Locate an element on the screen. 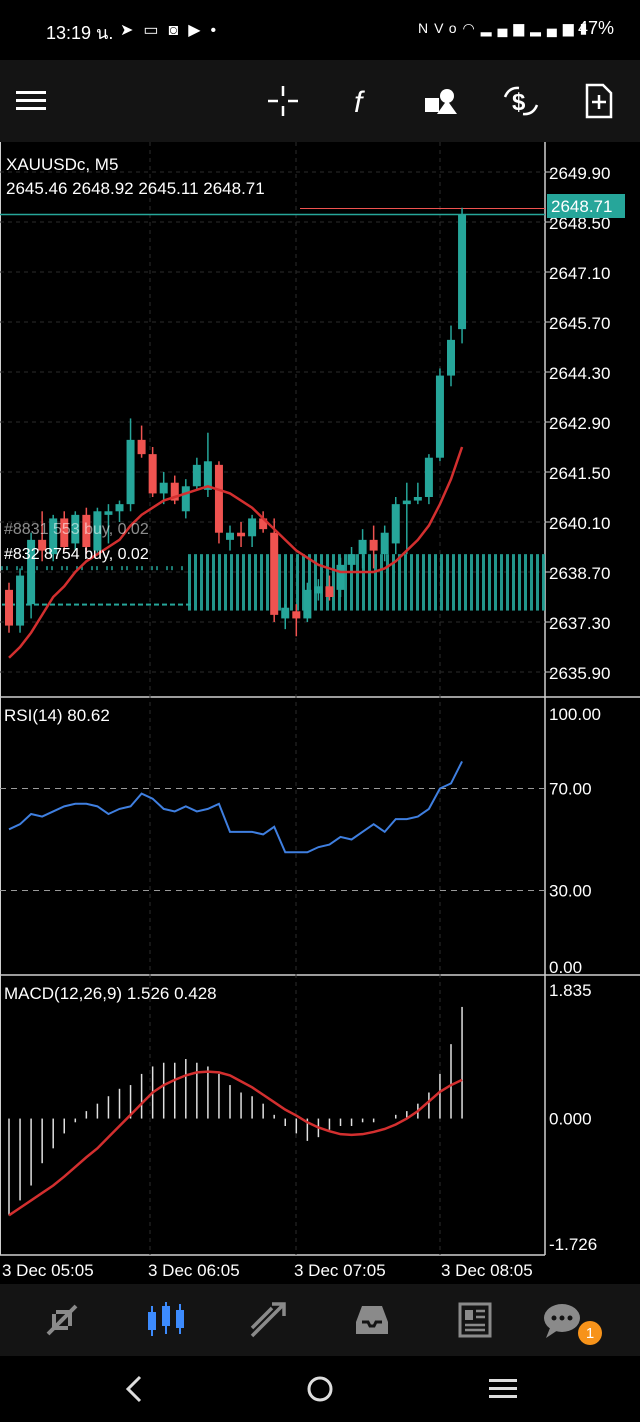 The width and height of the screenshot is (640, 1422). macd-label: MACD(12,26,9) 1.526 0.428 is located at coordinates (110, 993).